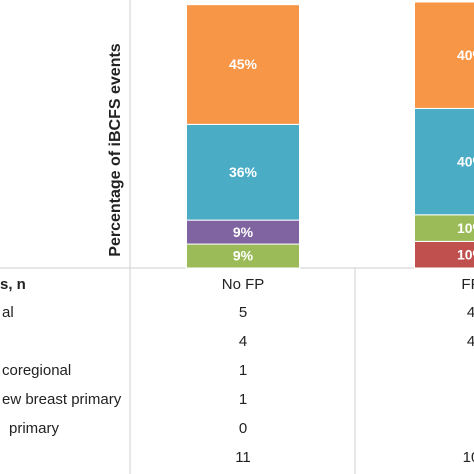 The width and height of the screenshot is (474, 474). Describe the element at coordinates (115, 150) in the screenshot. I see `y-axis-label: Percentage of iBCFS events` at that location.